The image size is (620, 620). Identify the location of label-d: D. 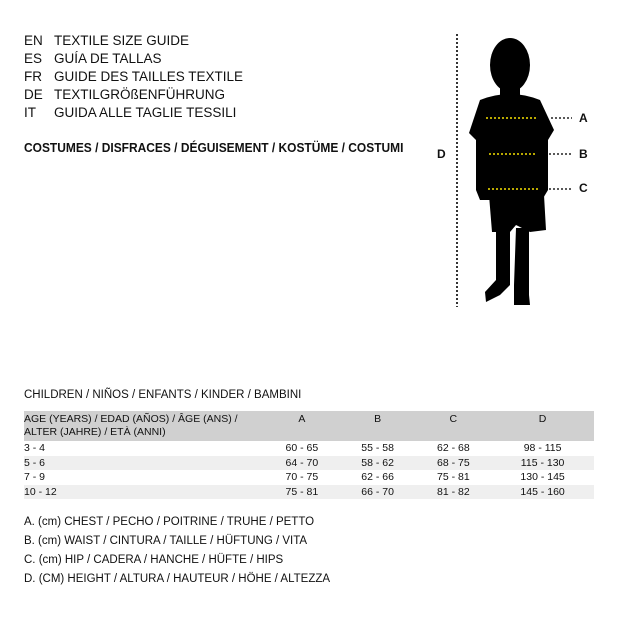
(441, 154).